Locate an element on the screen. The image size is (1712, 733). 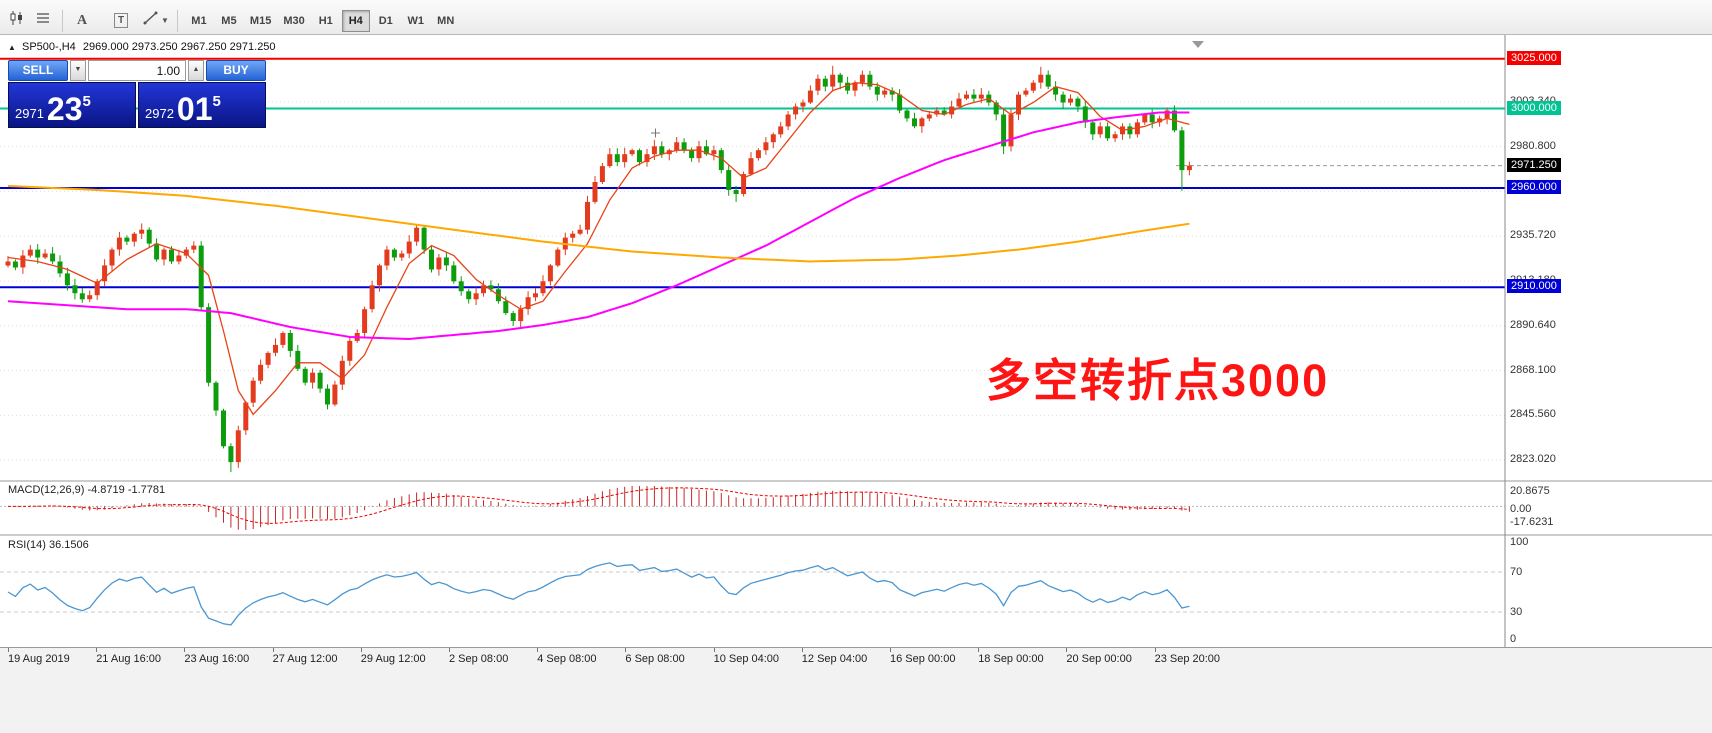
price-axis-label: 2845.560 is located at coordinates (1533, 414).